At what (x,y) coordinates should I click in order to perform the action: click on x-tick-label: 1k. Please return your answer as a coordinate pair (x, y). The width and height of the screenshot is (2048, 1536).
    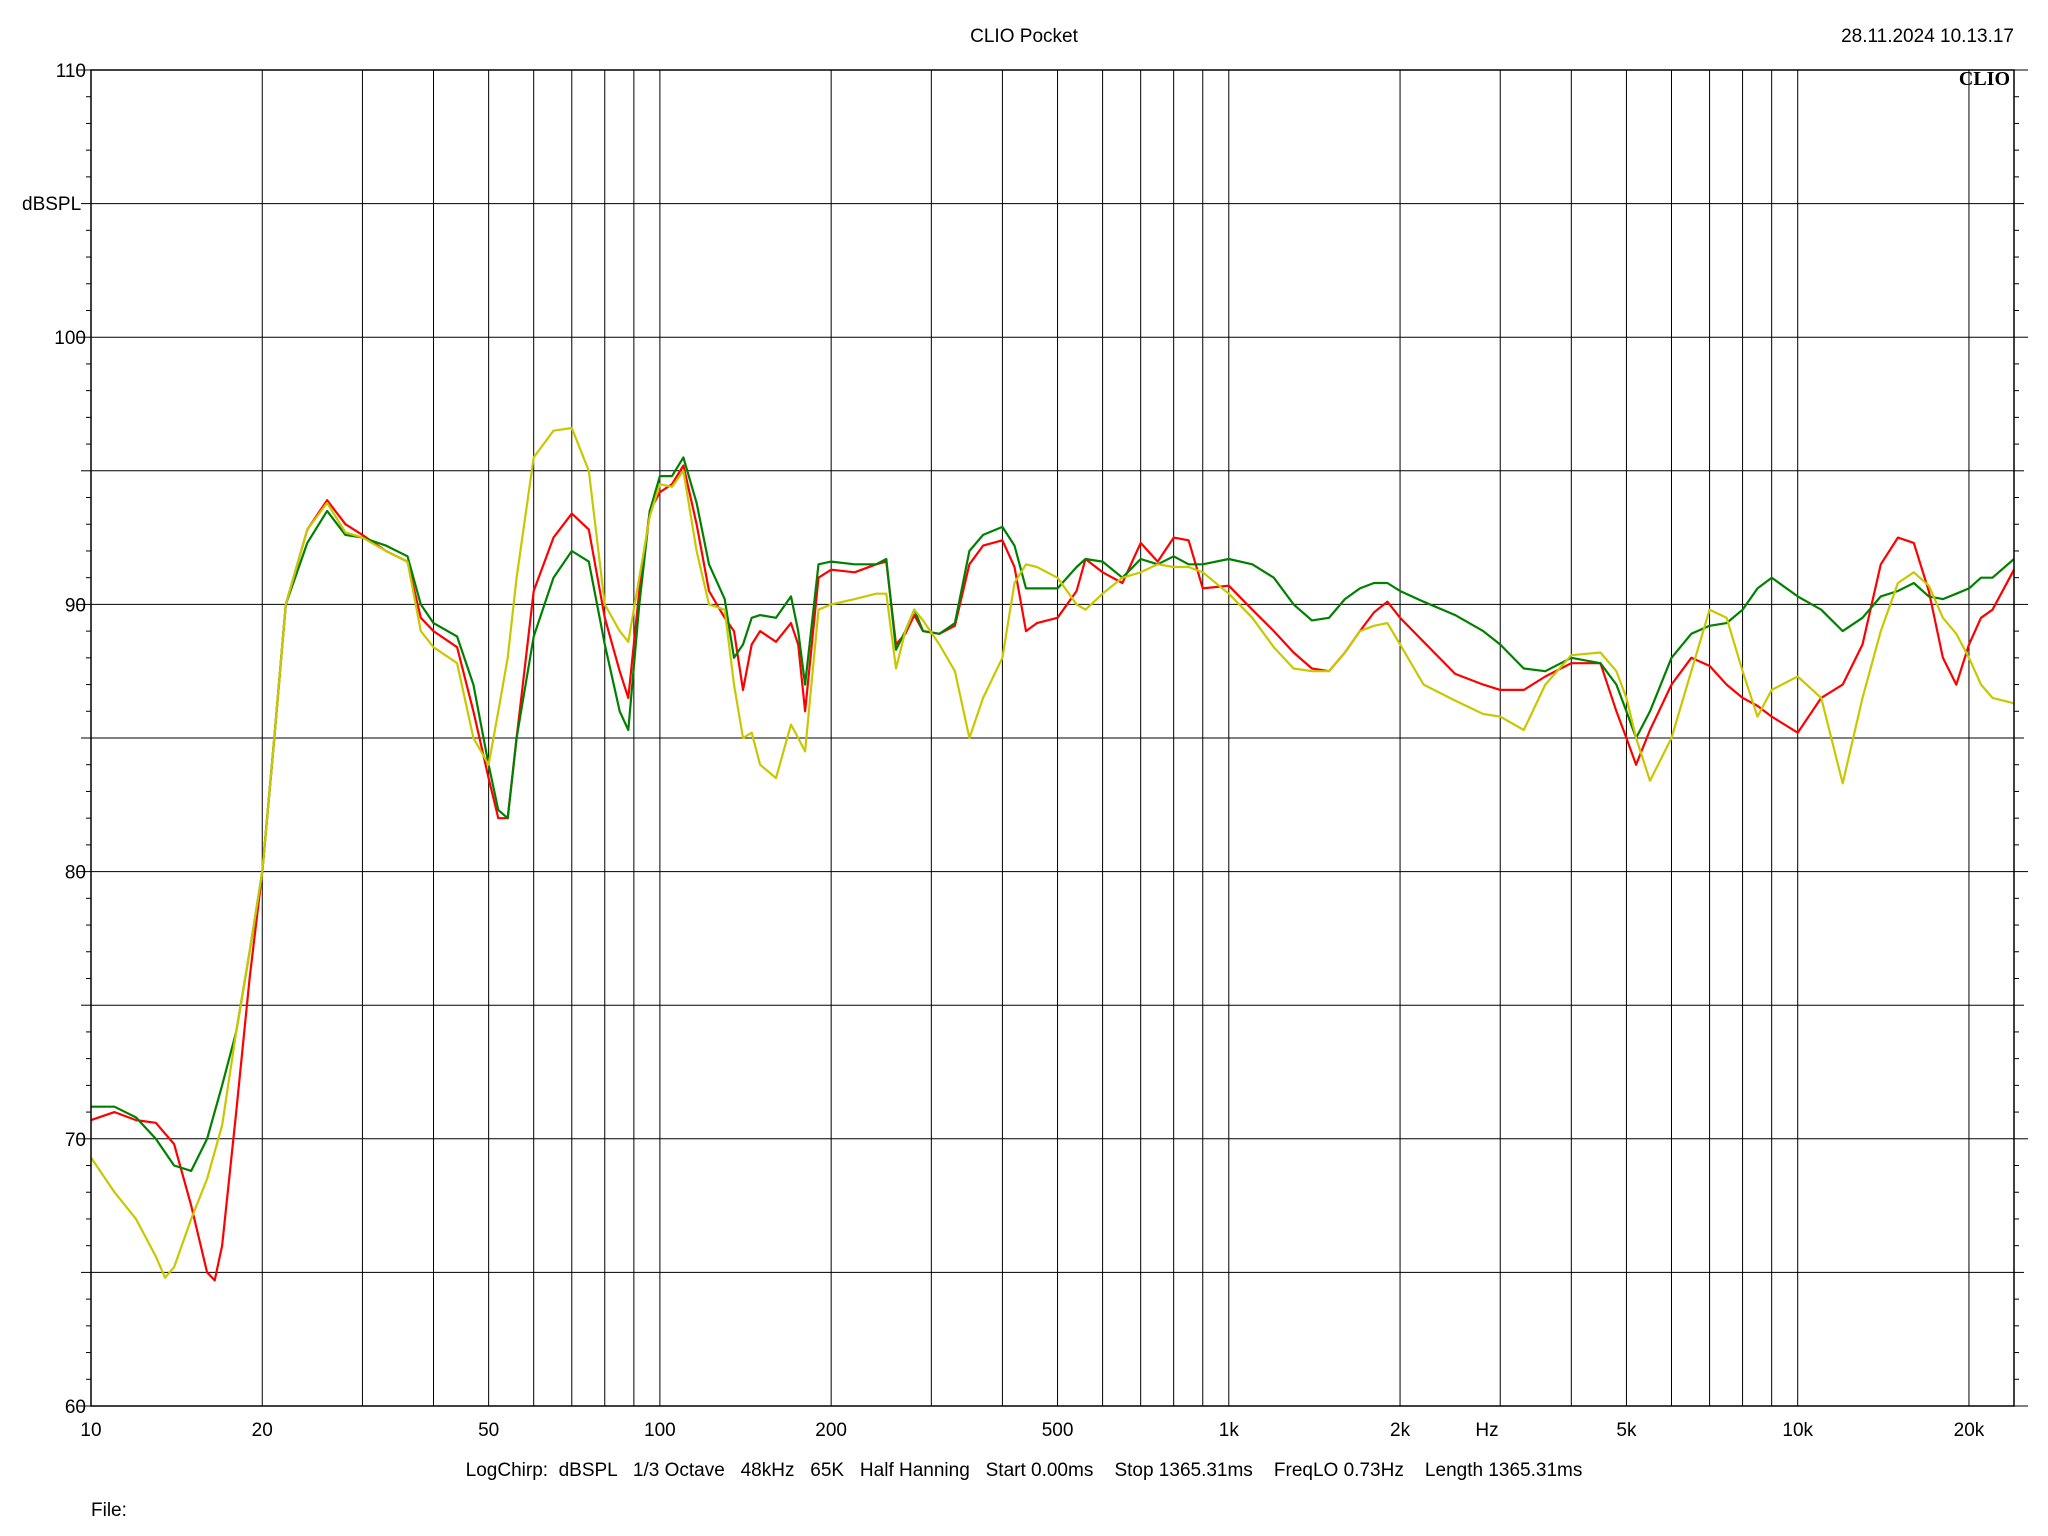
    Looking at the image, I should click on (1229, 1430).